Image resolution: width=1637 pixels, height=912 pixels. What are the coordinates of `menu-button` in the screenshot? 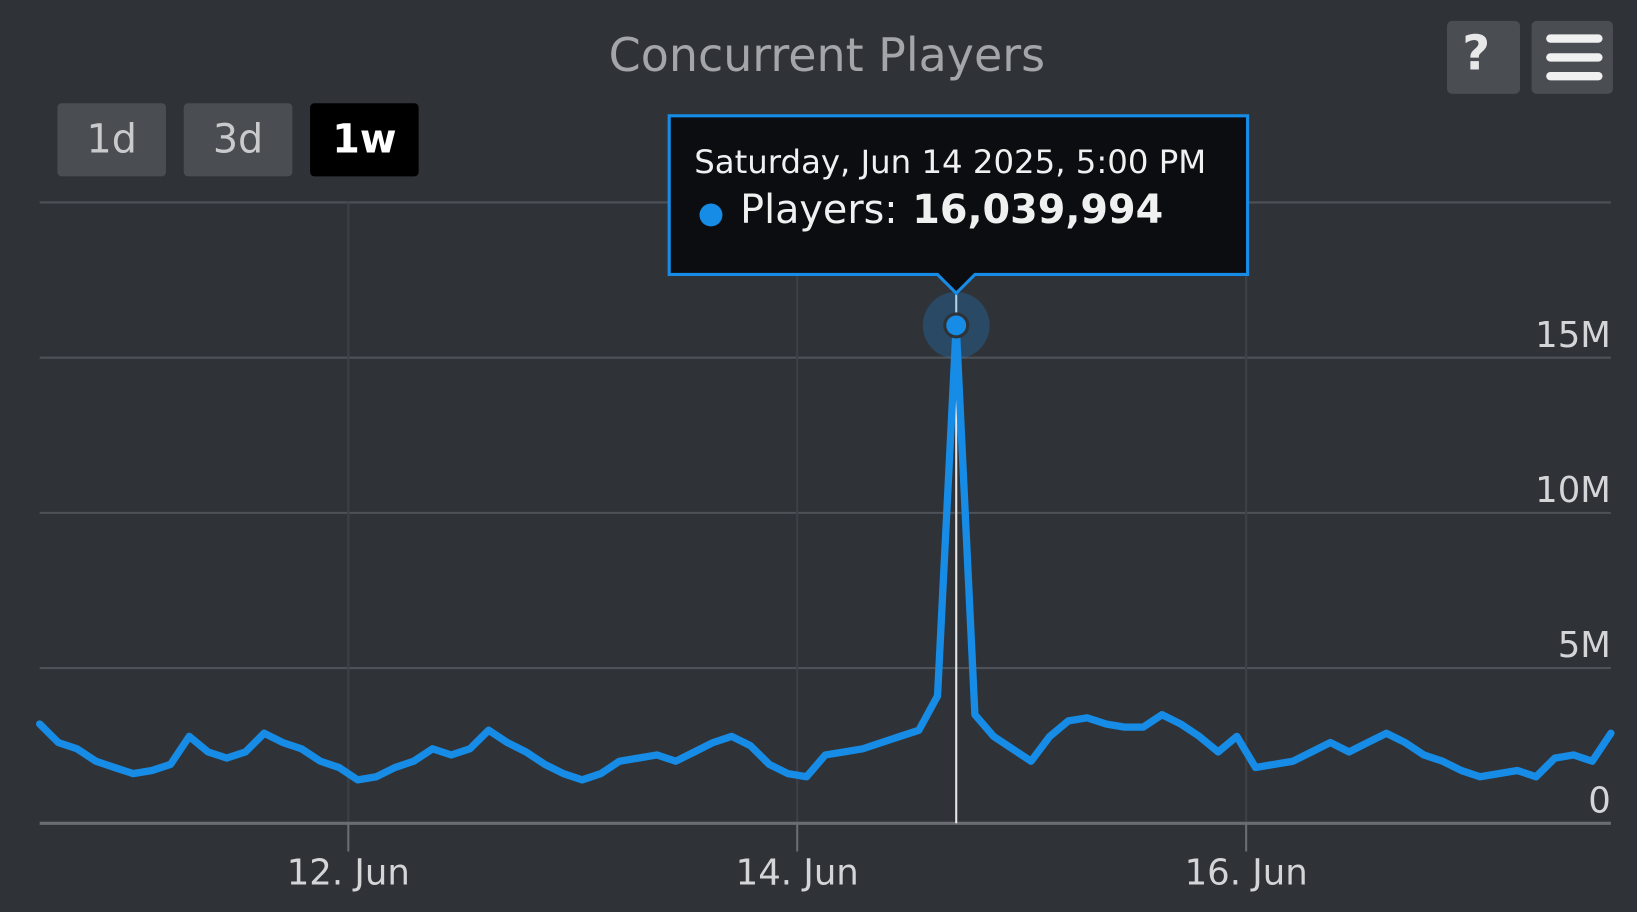 It's located at (1572, 57).